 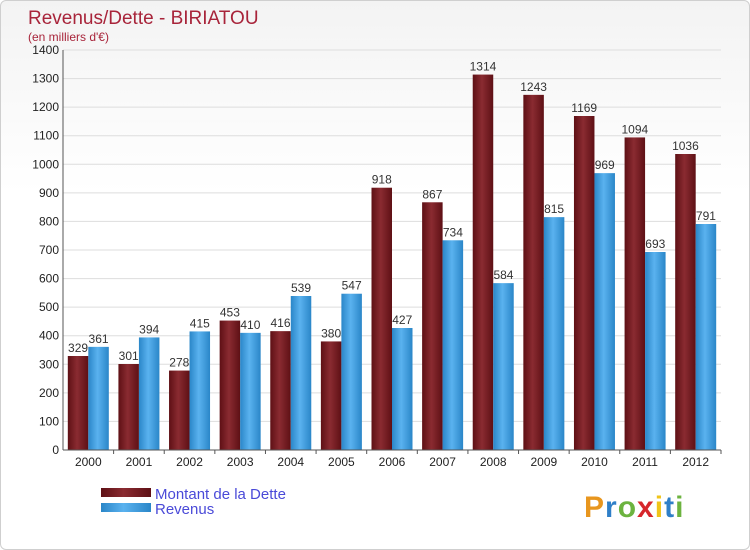 What do you see at coordinates (184, 509) in the screenshot?
I see `legend-label-revenus: Revenus` at bounding box center [184, 509].